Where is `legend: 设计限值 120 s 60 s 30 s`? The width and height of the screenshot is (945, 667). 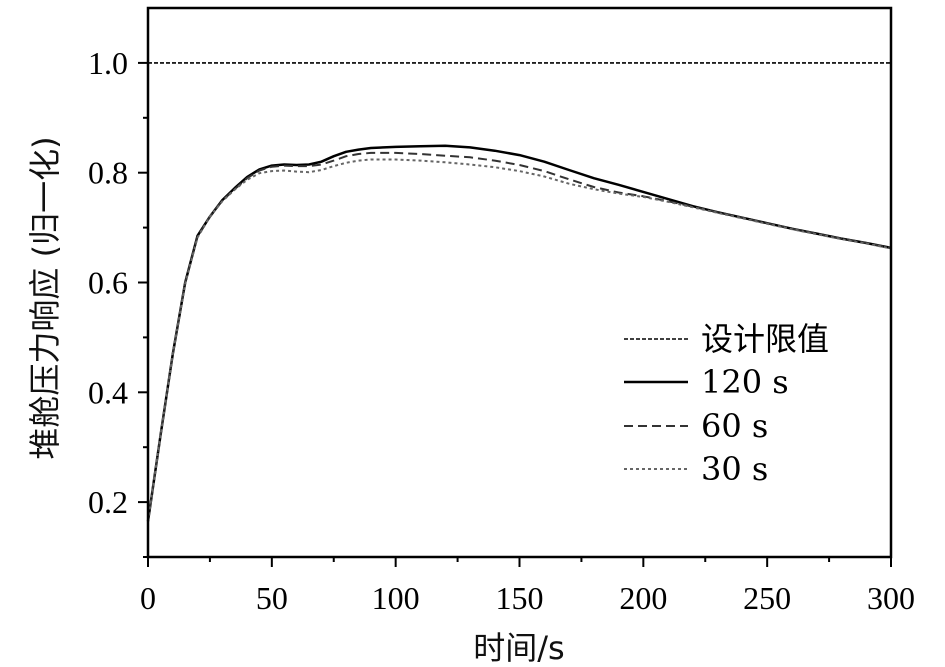 legend: 设计限值 120 s 60 s 30 s is located at coordinates (726, 404).